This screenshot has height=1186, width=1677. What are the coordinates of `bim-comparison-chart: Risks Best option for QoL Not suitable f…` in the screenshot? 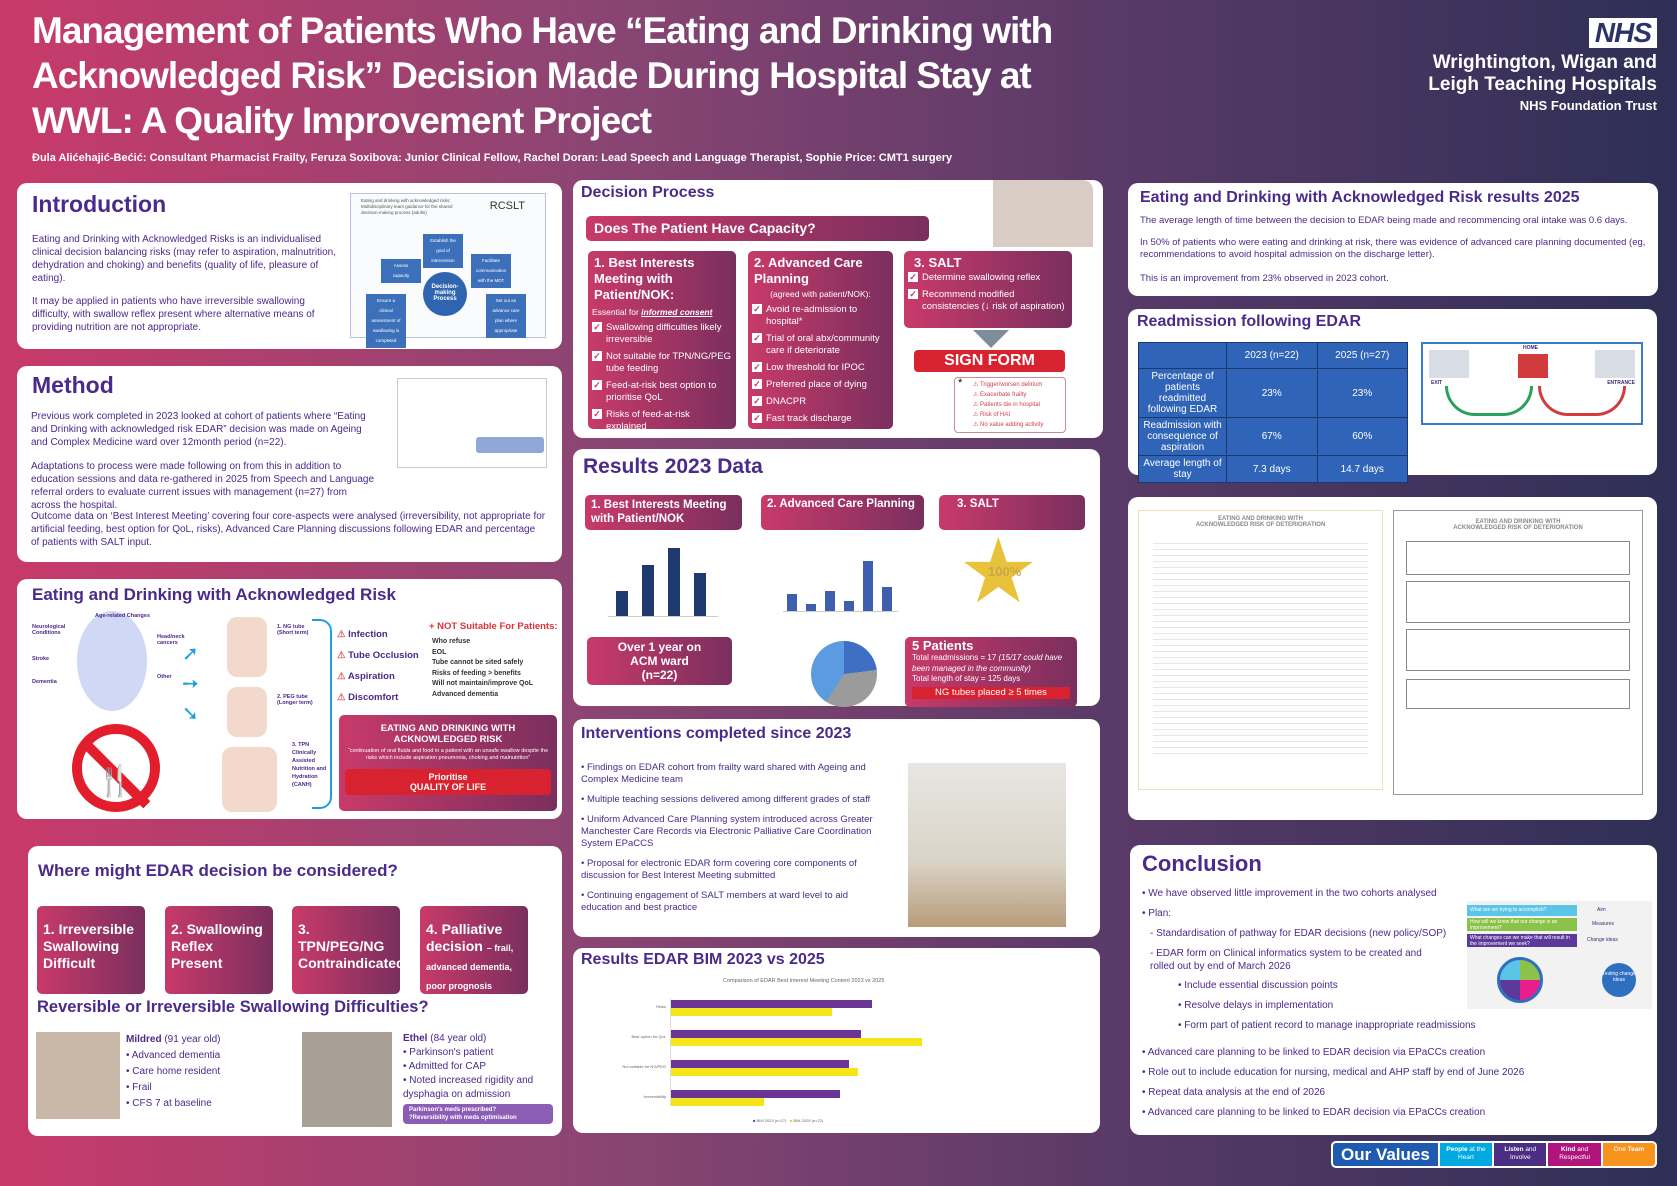 It's located at (792, 1052).